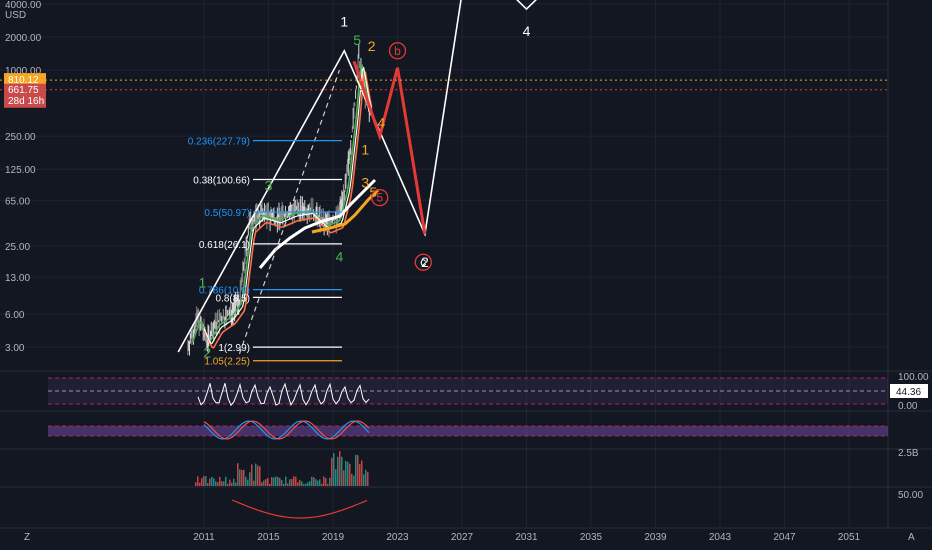 Image resolution: width=932 pixels, height=550 pixels. I want to click on moving-average-white-thick, so click(317, 223).